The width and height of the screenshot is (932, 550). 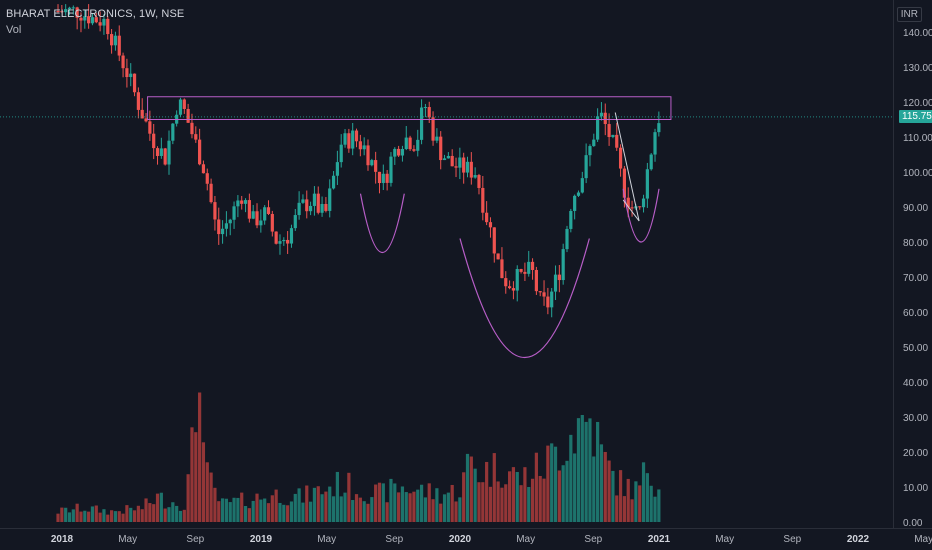 I want to click on currency-label: INR, so click(x=909, y=14).